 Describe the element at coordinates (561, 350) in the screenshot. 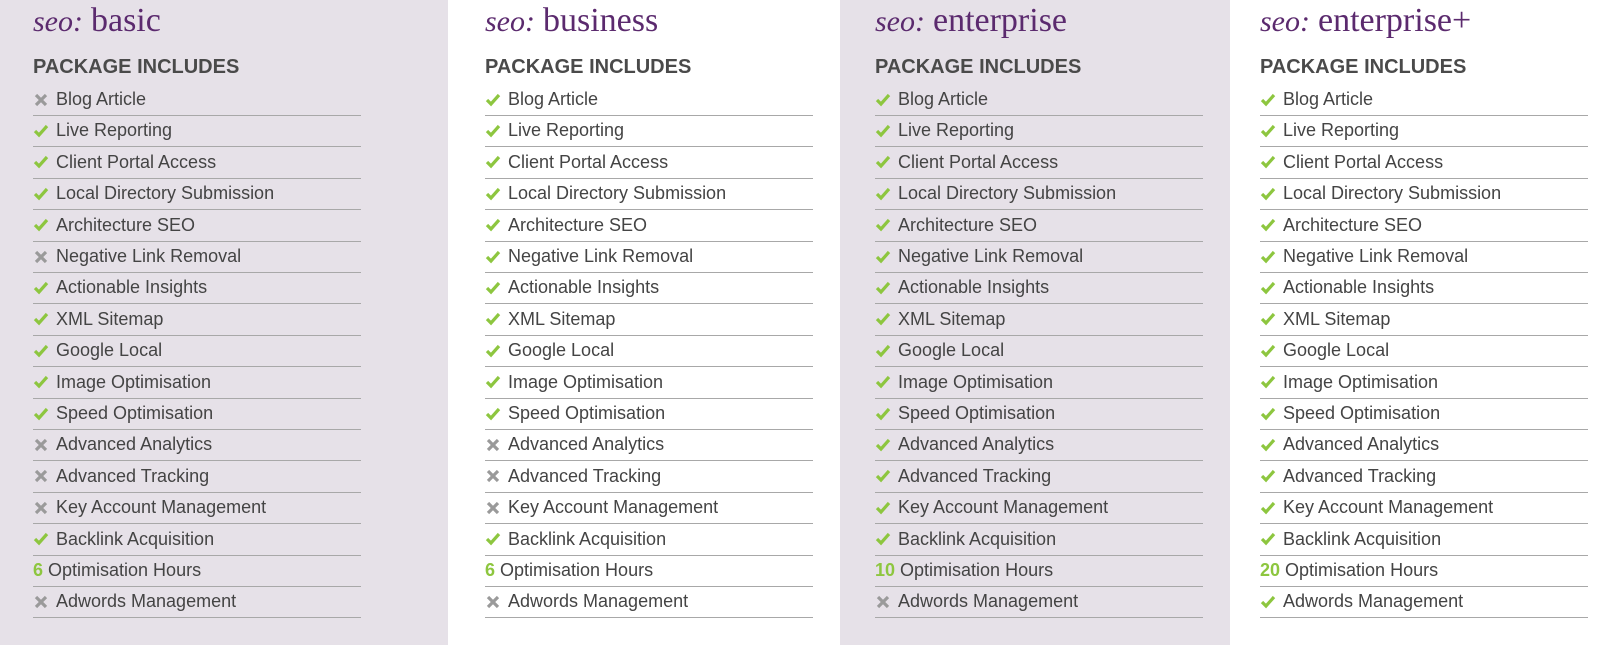

I see `feature-label: Google Local` at that location.